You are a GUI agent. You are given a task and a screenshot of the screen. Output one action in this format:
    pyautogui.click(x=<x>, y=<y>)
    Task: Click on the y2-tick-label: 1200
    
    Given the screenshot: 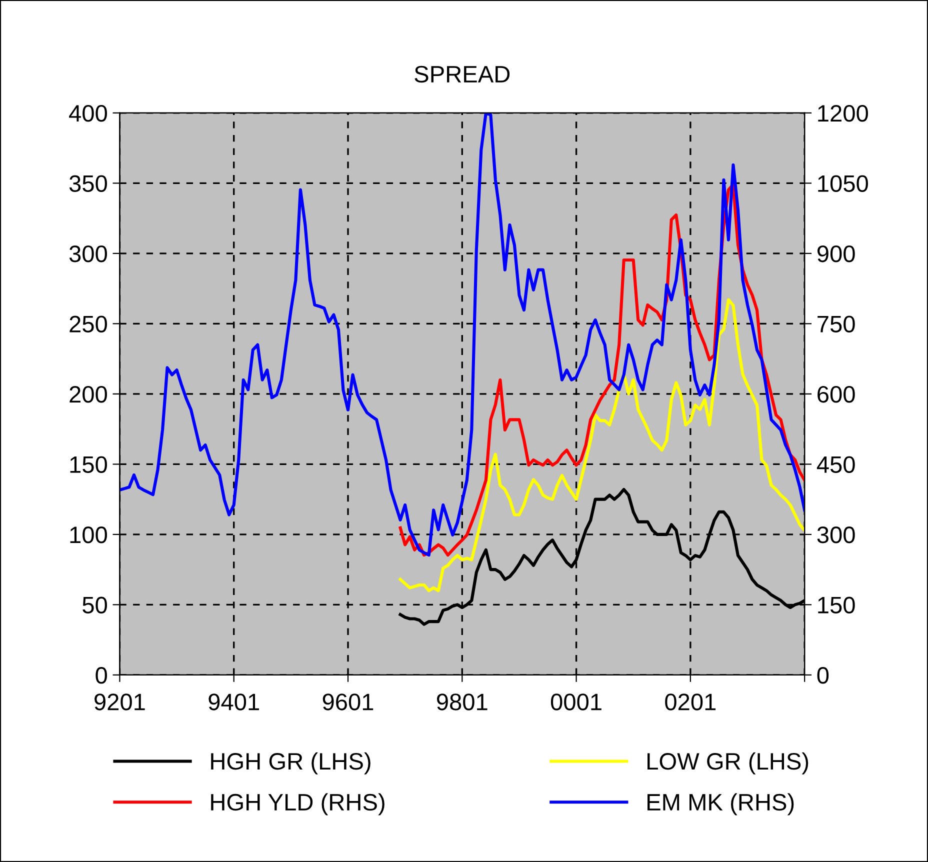 What is the action you would take?
    pyautogui.click(x=843, y=113)
    